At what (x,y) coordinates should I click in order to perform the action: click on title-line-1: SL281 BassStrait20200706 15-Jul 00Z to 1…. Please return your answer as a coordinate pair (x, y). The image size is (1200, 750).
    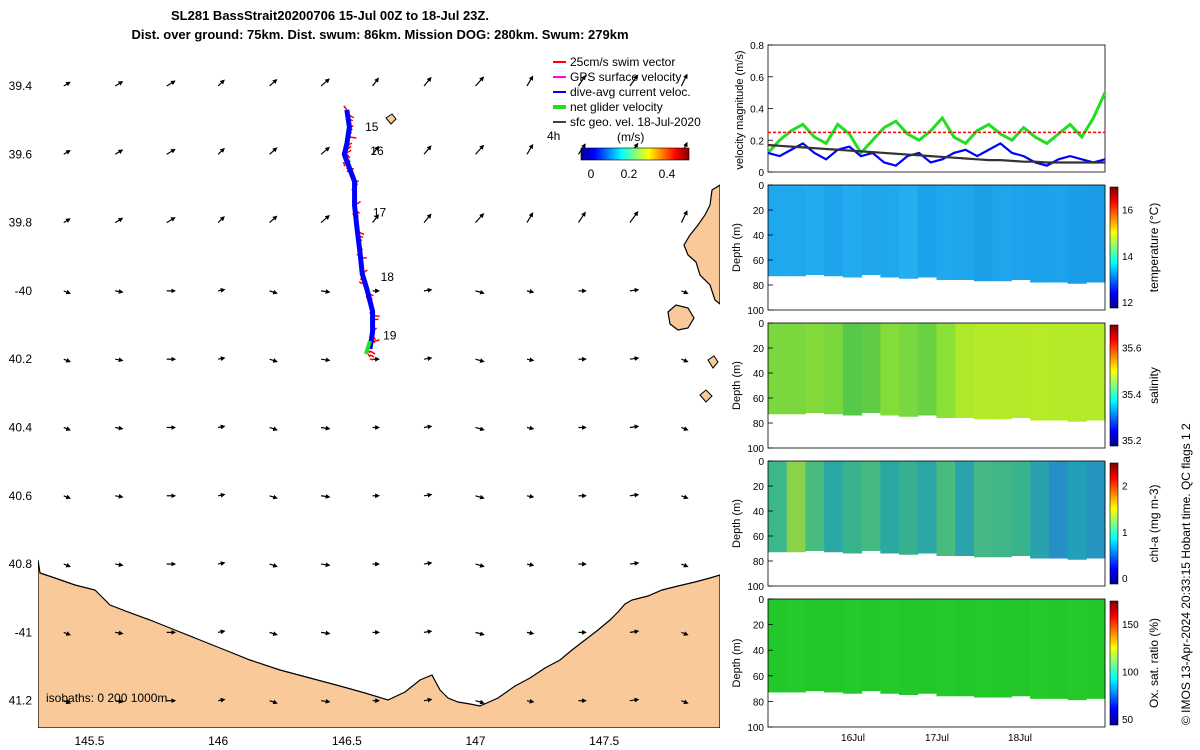
    Looking at the image, I should click on (330, 15).